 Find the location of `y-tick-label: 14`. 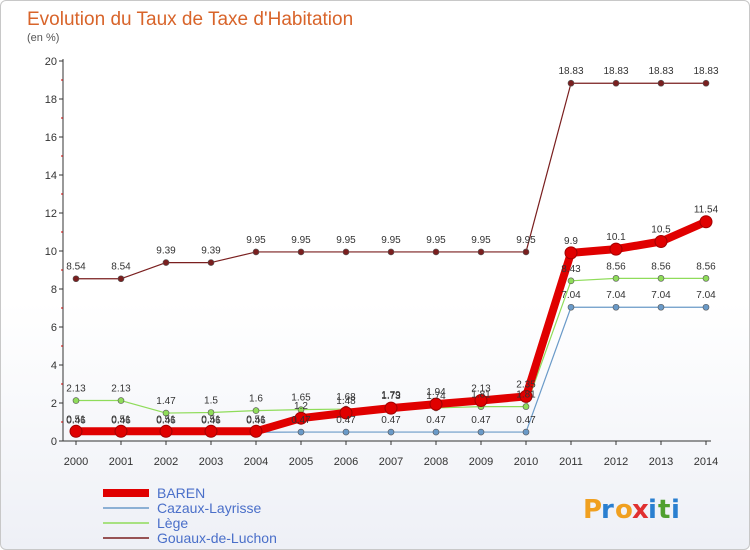

y-tick-label: 14 is located at coordinates (51, 176).